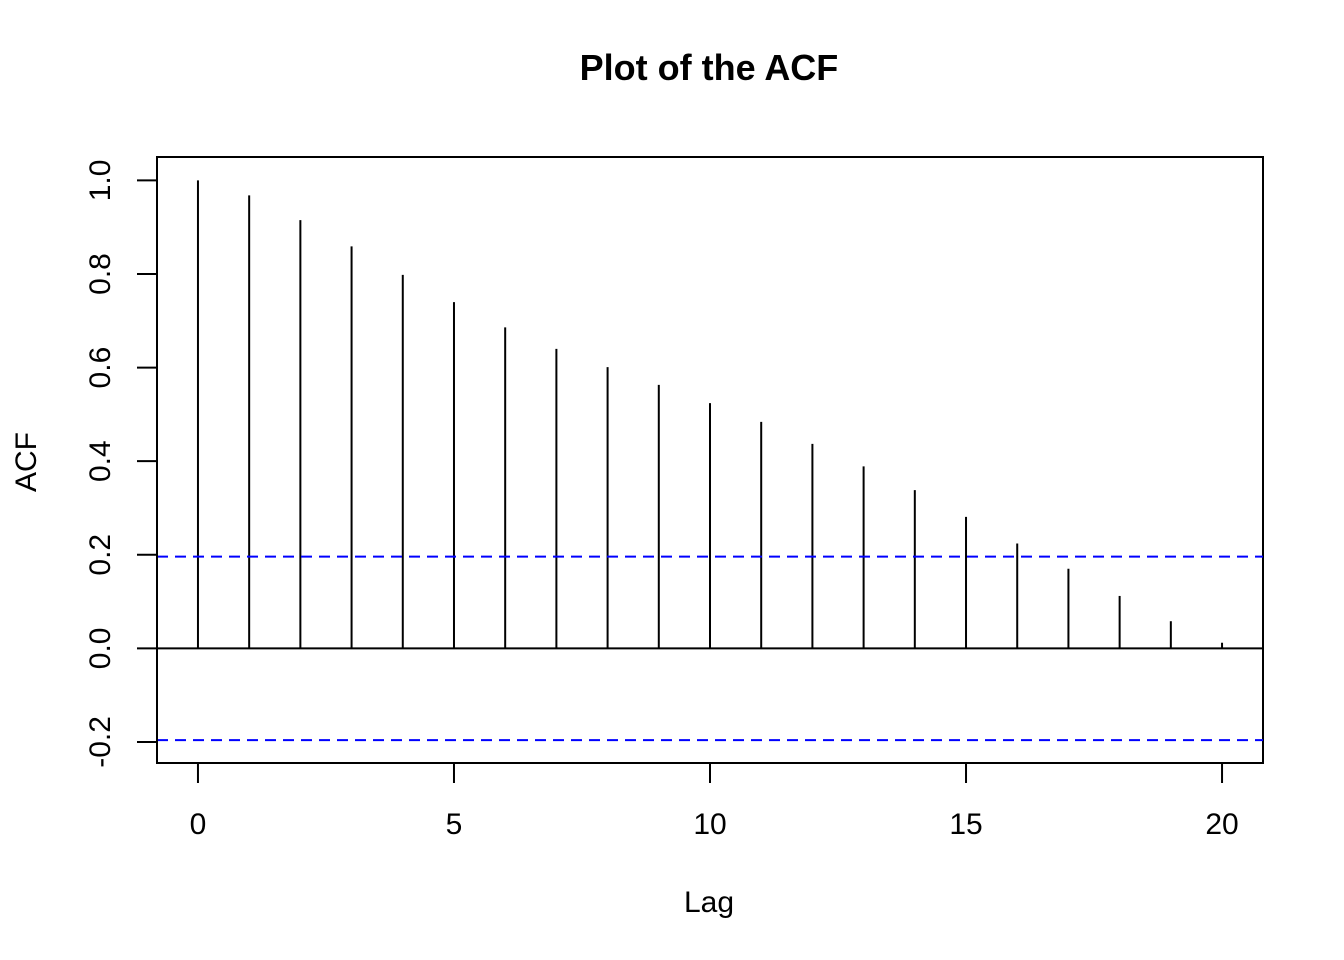 This screenshot has height=960, width=1344. Describe the element at coordinates (709, 67) in the screenshot. I see `chart-title: Plot of the ACF` at that location.